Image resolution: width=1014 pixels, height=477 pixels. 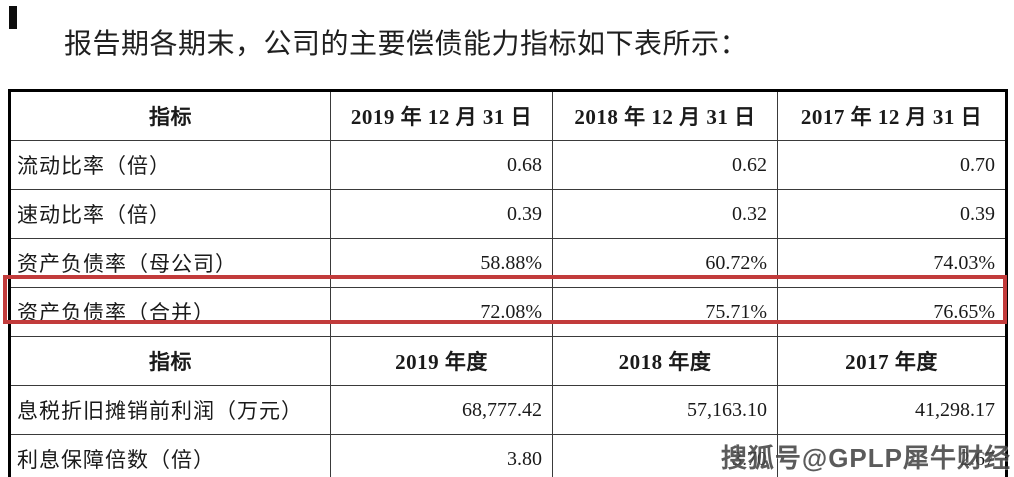 I want to click on value-cell: 3.70, so click(x=665, y=455).